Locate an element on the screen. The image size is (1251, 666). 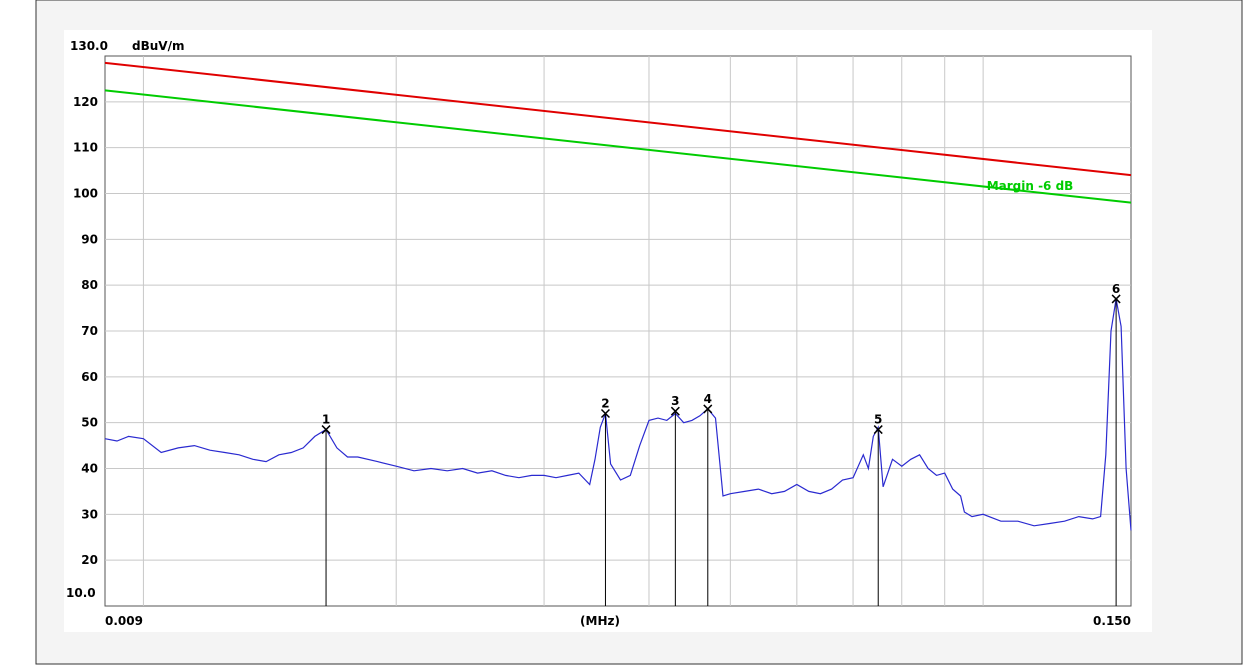
y-tick-labels: 120 110 100 90 80 70 60 50 40 30 20 is located at coordinates (85, 331).